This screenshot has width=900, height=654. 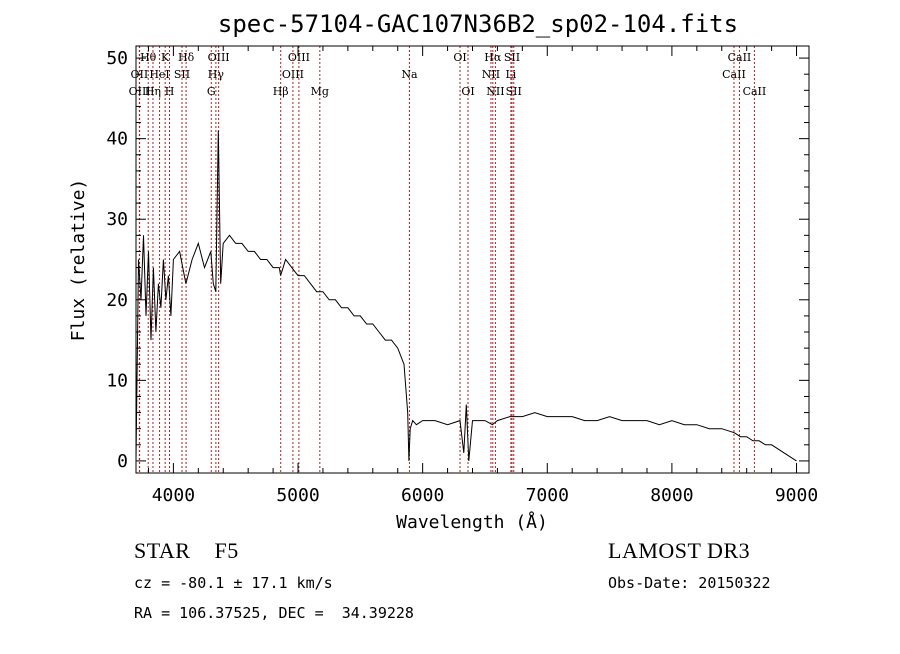 I want to click on spectral-line-label: Na, so click(x=409, y=74).